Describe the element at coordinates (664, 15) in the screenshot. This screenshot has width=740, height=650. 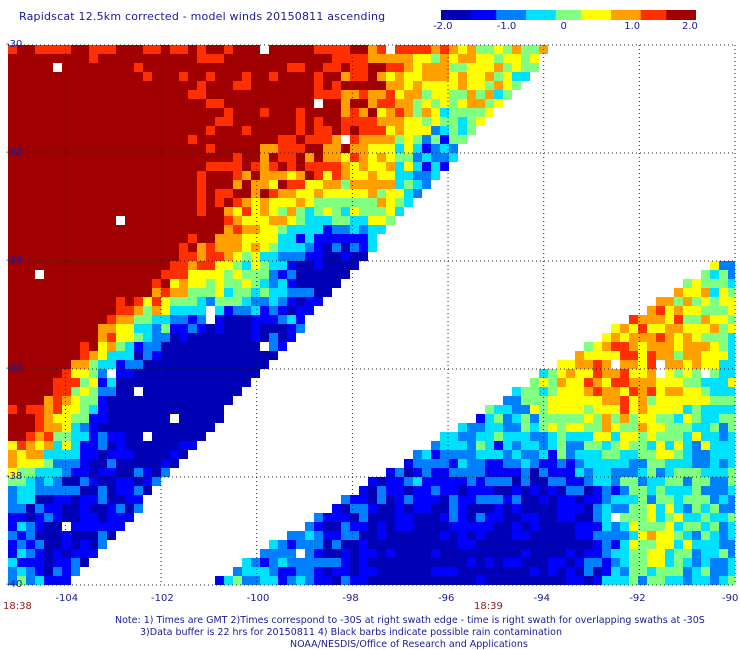
I see `colorbar-segment` at that location.